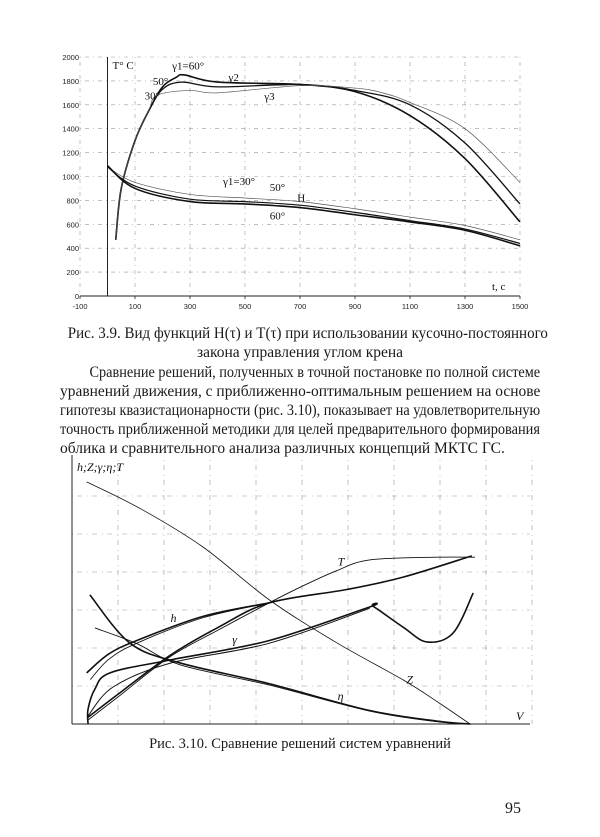  What do you see at coordinates (410, 306) in the screenshot?
I see `x-tick-label: 1100` at bounding box center [410, 306].